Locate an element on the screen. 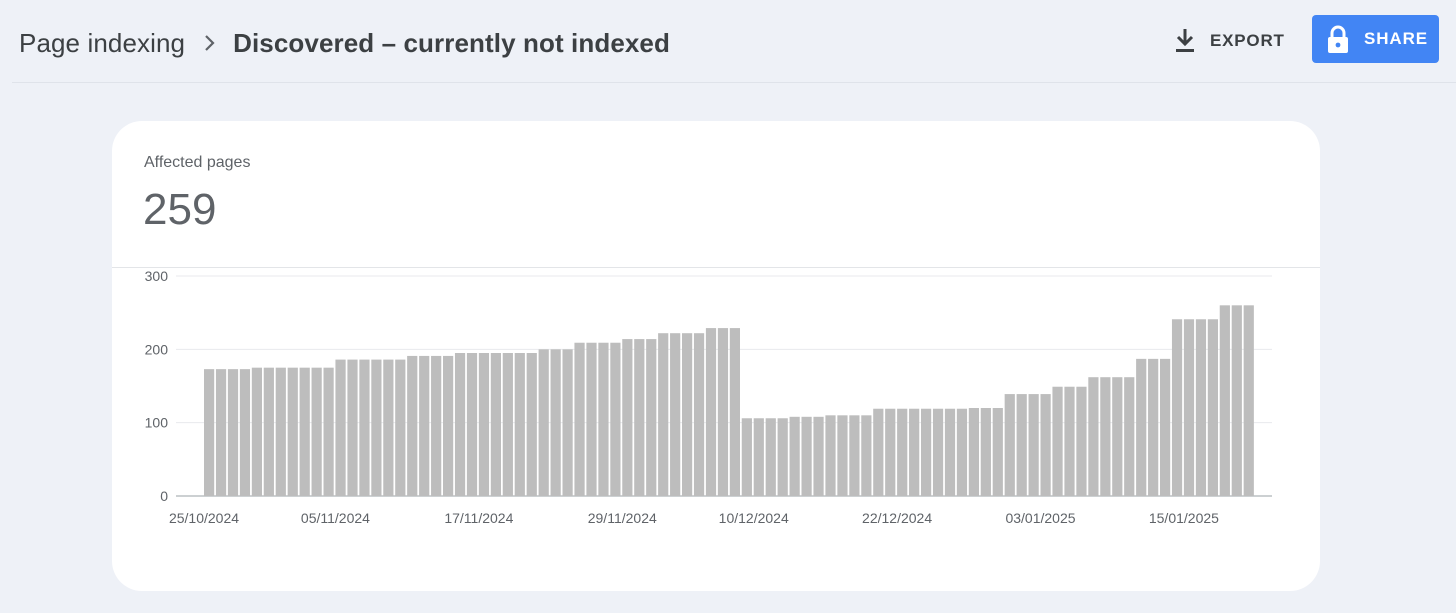 The height and width of the screenshot is (613, 1456). x-tick-label: 17/11/2024 is located at coordinates (478, 518).